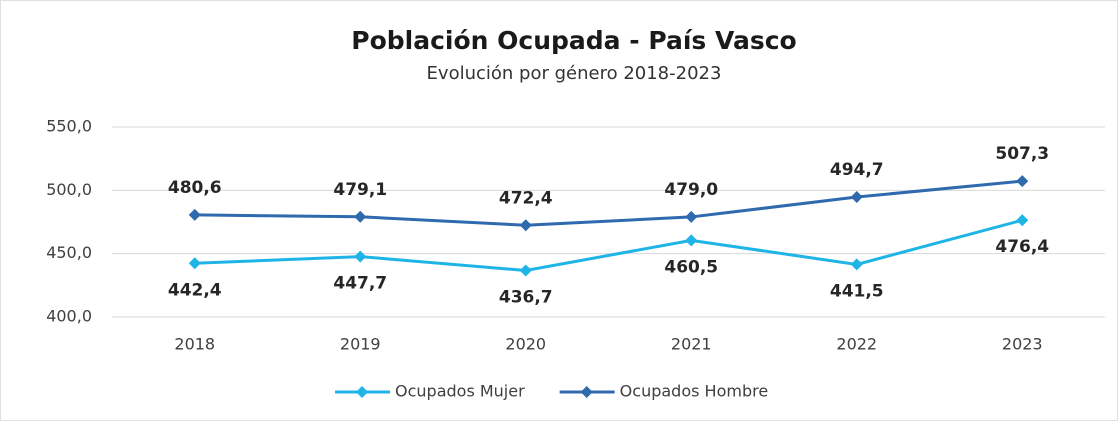  What do you see at coordinates (460, 391) in the screenshot?
I see `legend-label: Ocupados Mujer` at bounding box center [460, 391].